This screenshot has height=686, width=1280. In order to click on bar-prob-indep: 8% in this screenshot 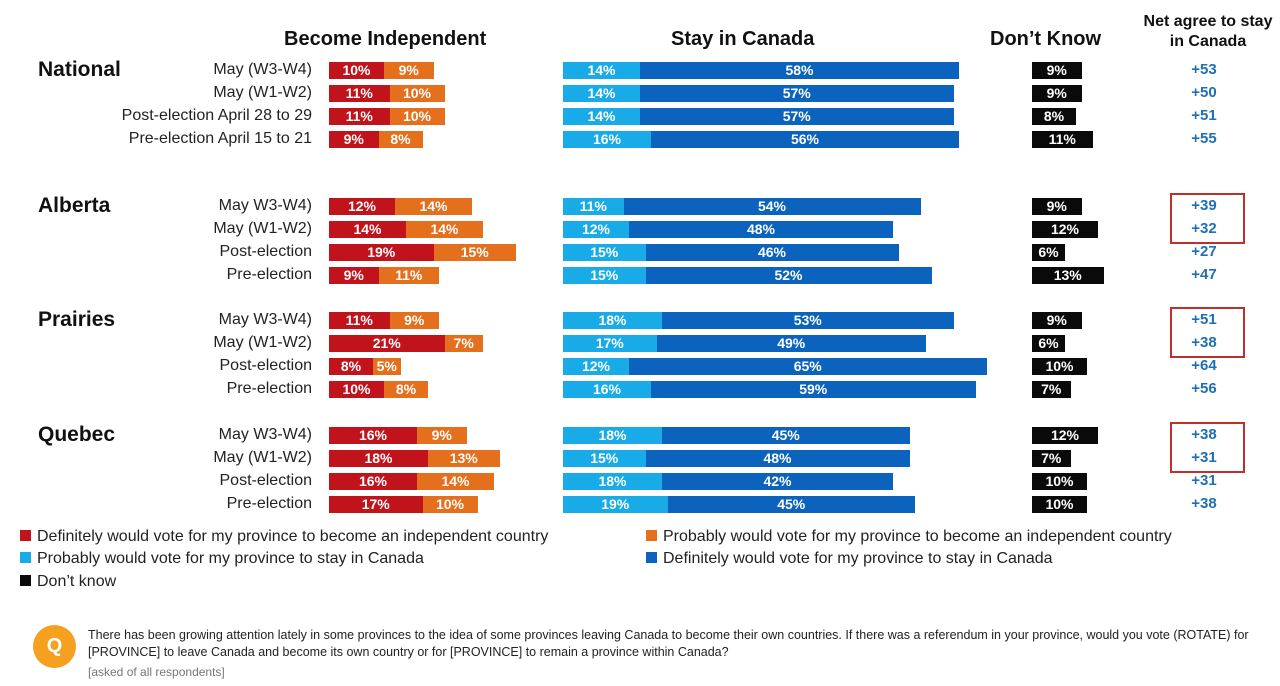, I will do `click(400, 139)`.